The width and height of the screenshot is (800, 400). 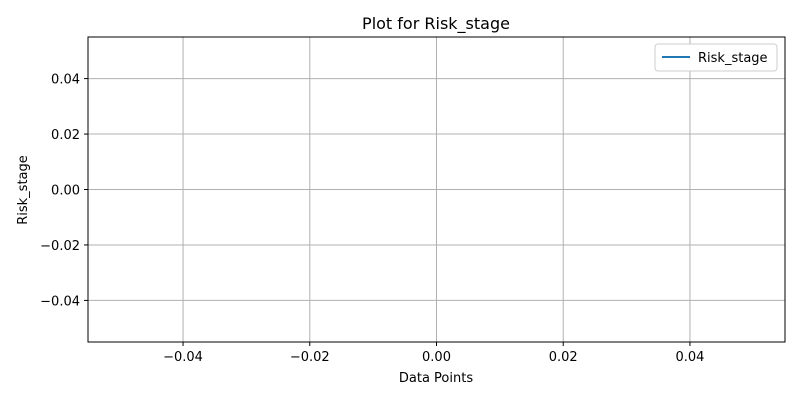 I want to click on x-tick-label: 0.00, so click(x=436, y=357).